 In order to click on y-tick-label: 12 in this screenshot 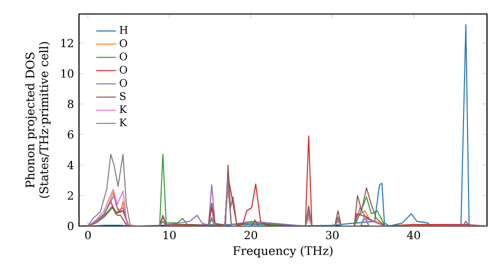, I will do `click(67, 43)`.